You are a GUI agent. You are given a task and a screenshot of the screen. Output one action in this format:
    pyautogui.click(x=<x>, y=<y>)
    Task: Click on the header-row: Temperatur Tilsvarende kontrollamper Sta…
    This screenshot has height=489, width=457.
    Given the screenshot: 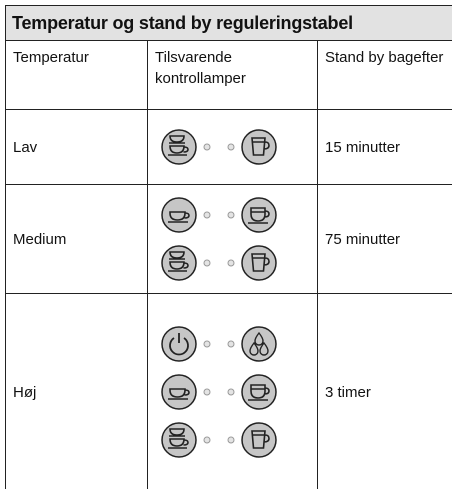 What is the action you would take?
    pyautogui.click(x=228, y=75)
    